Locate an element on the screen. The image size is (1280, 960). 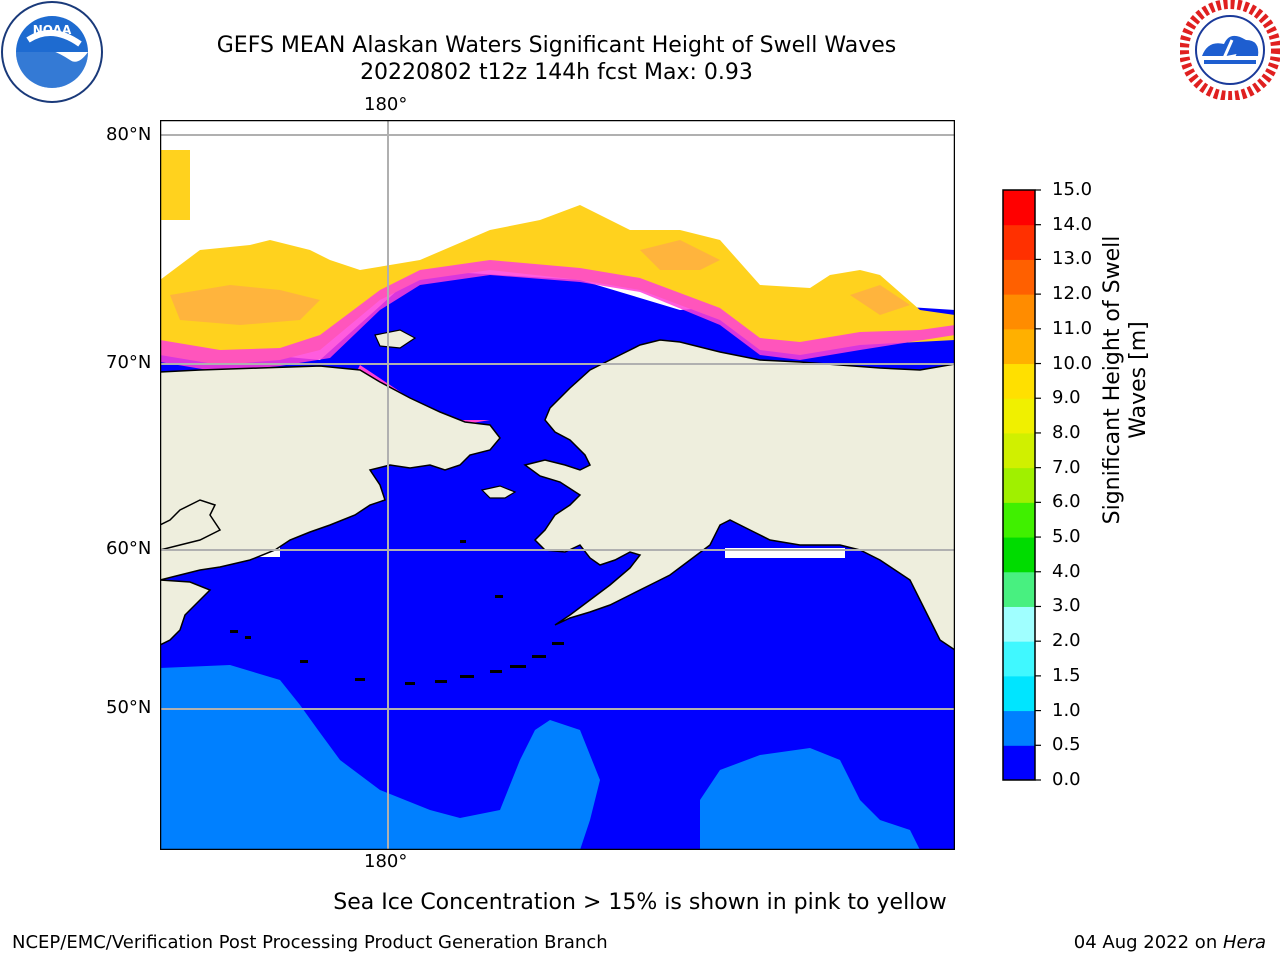
colorbar-tick-label: 0.5 is located at coordinates (1066, 745).